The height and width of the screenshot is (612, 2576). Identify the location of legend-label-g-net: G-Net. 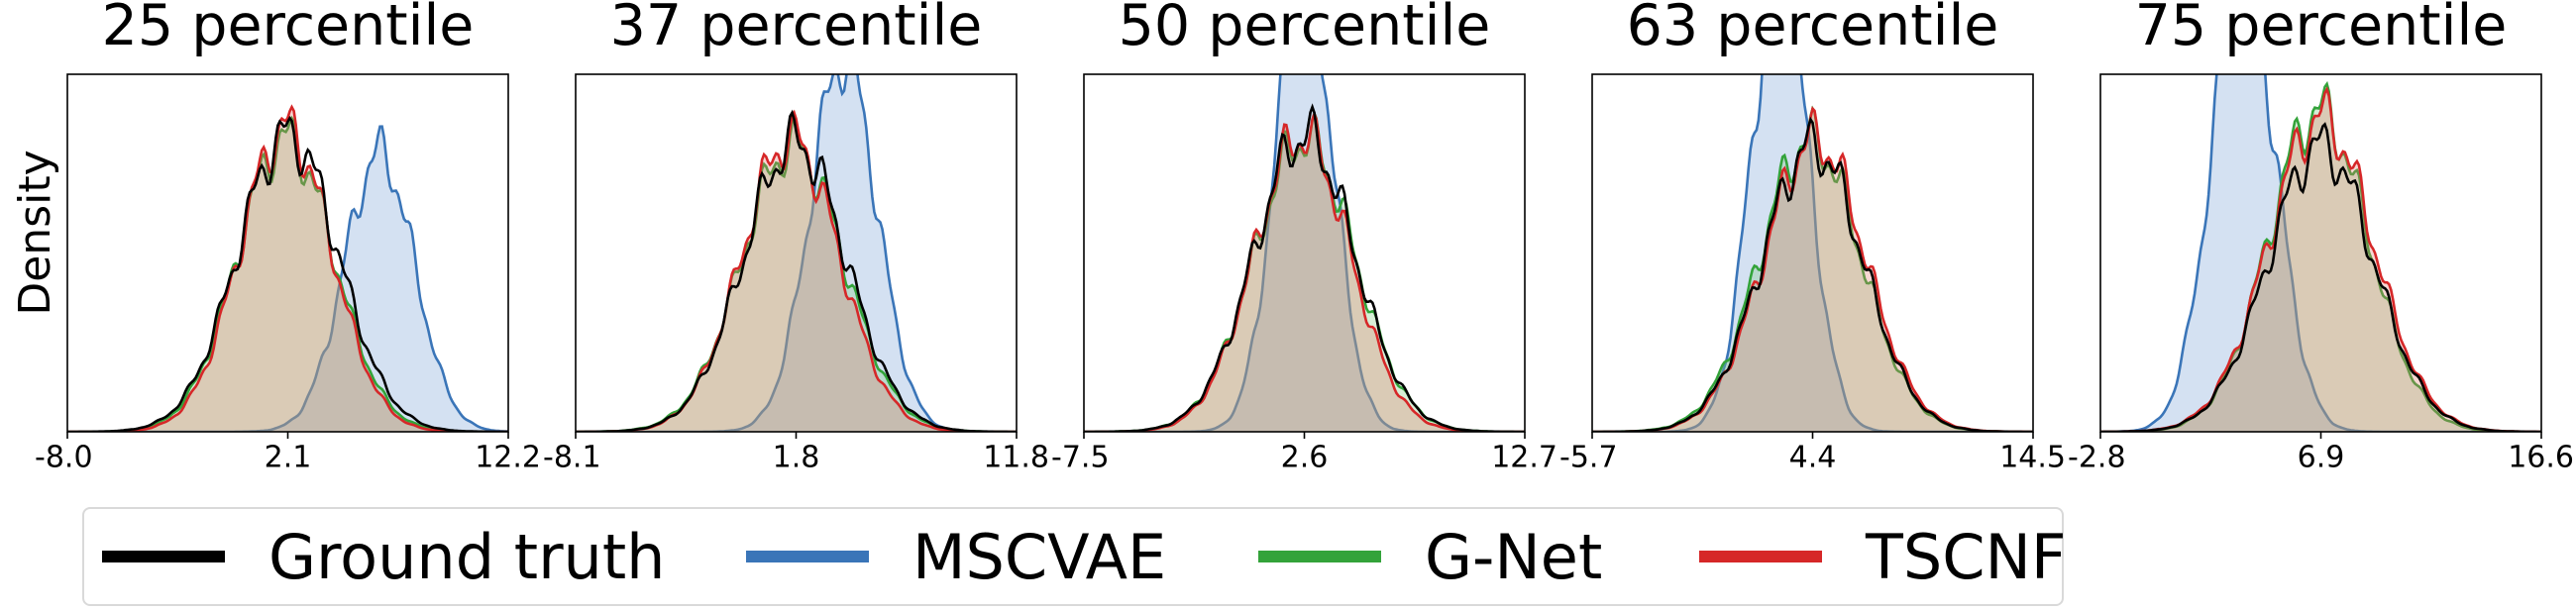
(1514, 556).